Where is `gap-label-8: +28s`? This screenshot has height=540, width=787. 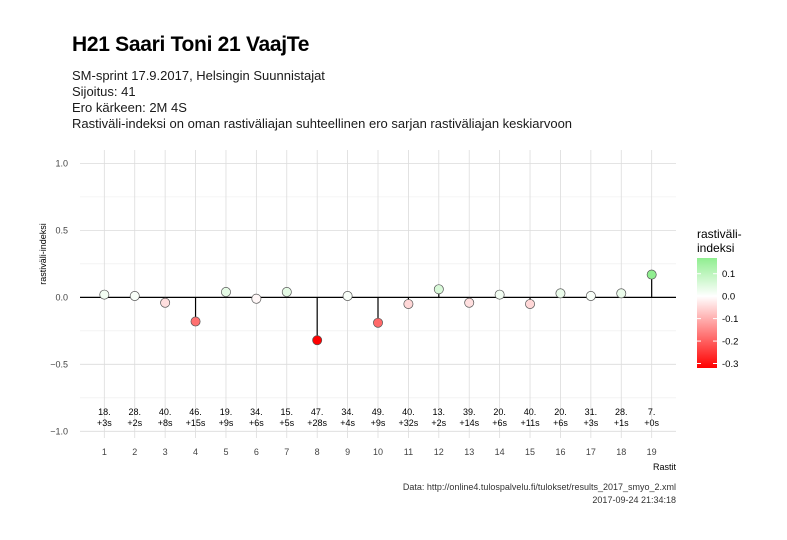
gap-label-8: +28s is located at coordinates (317, 423).